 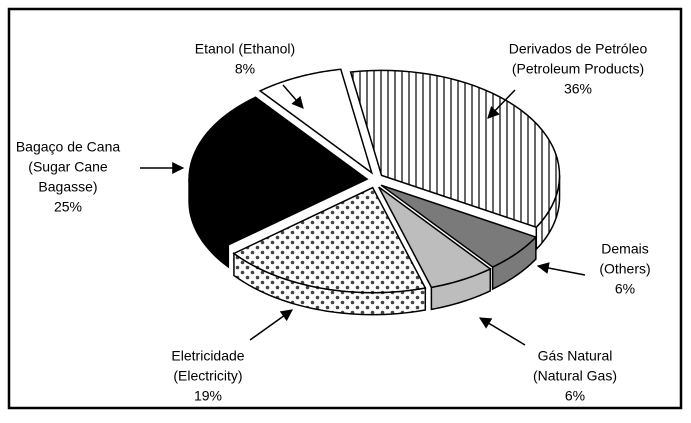 I want to click on slice-label: Derivados de Petróleo, so click(x=578, y=49).